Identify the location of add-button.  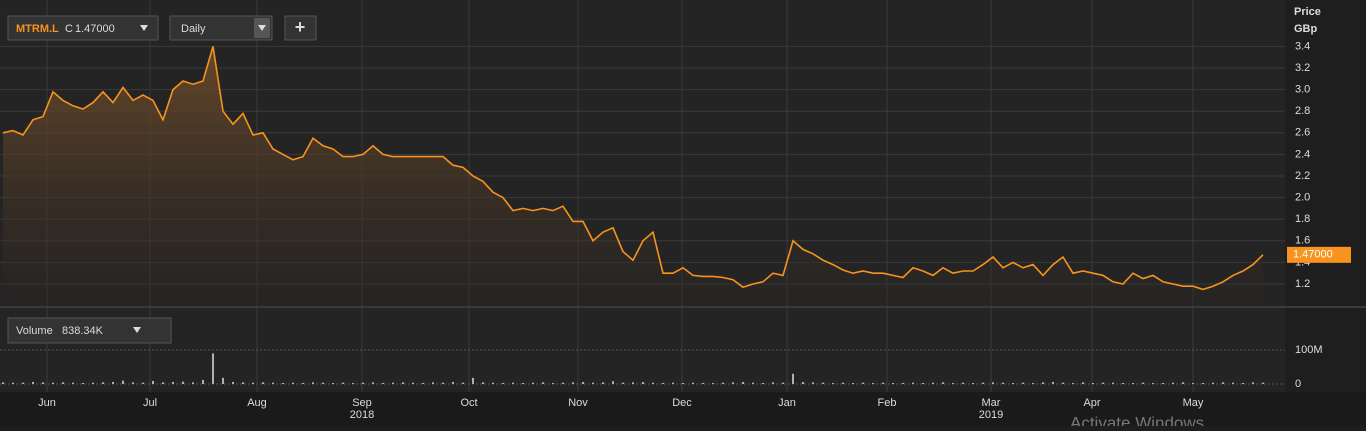
(300, 28).